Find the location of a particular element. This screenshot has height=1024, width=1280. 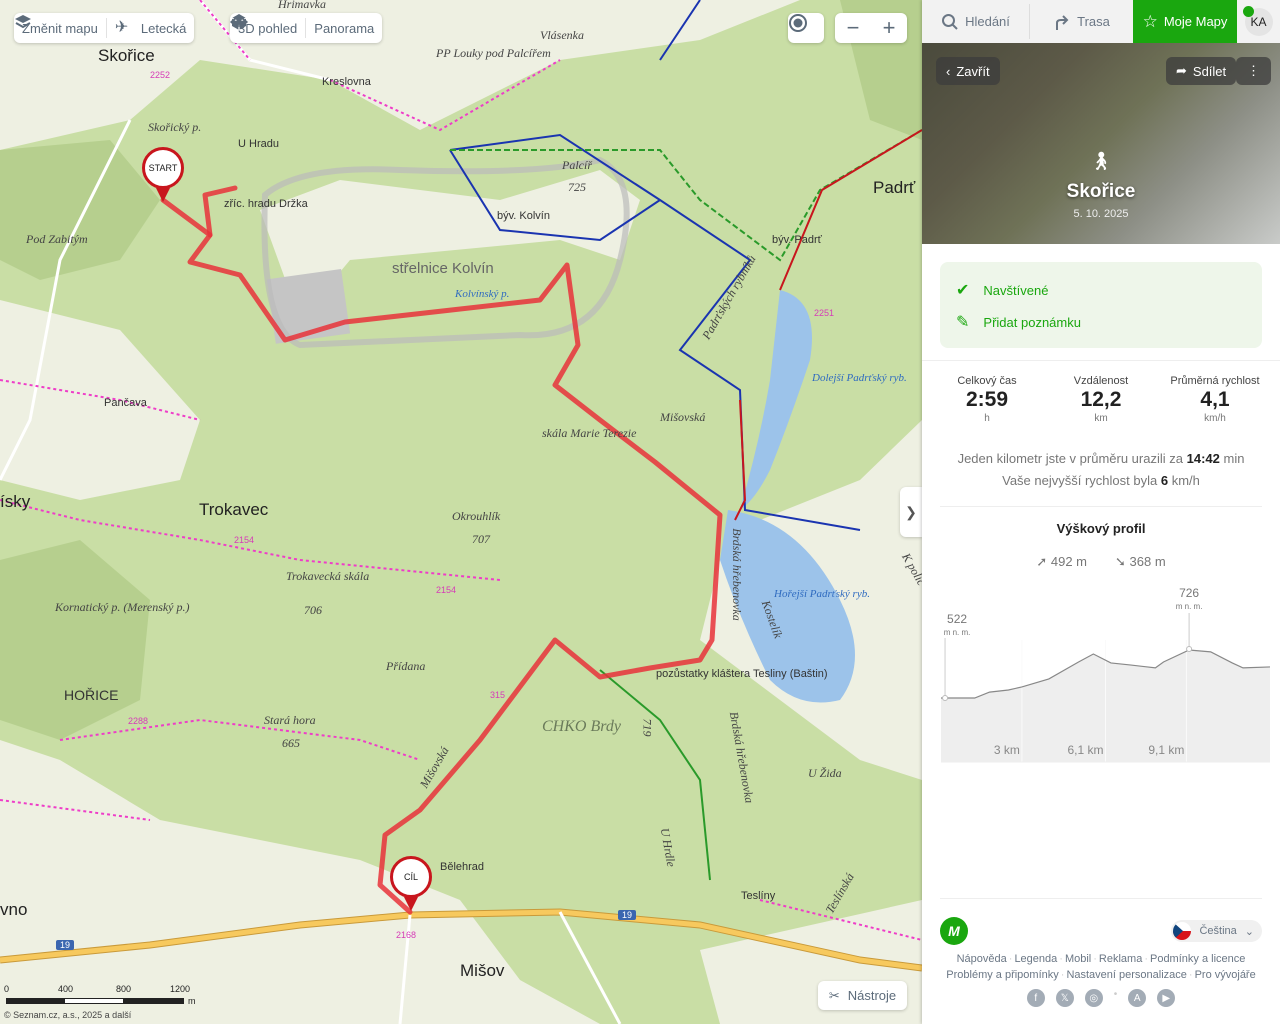

road-number: 315 is located at coordinates (498, 695).